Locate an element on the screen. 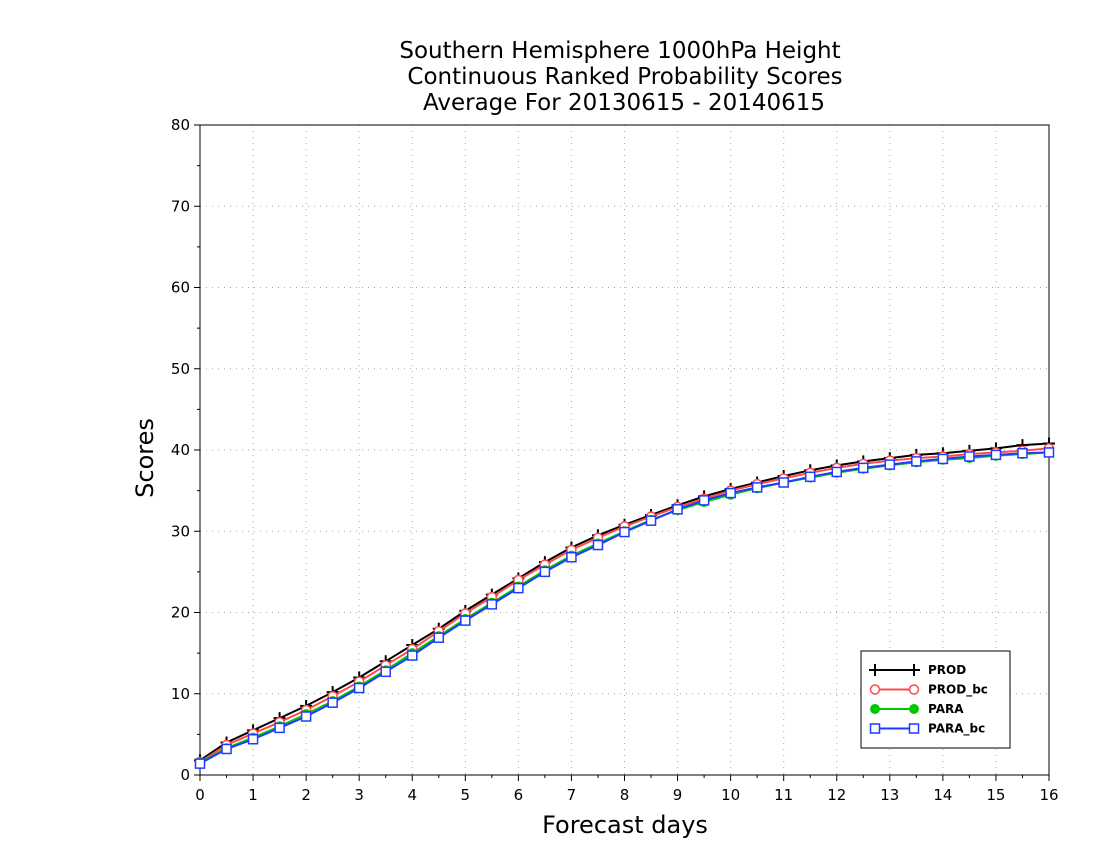 The width and height of the screenshot is (1100, 850). legend-label: PARA_bc is located at coordinates (956, 729).